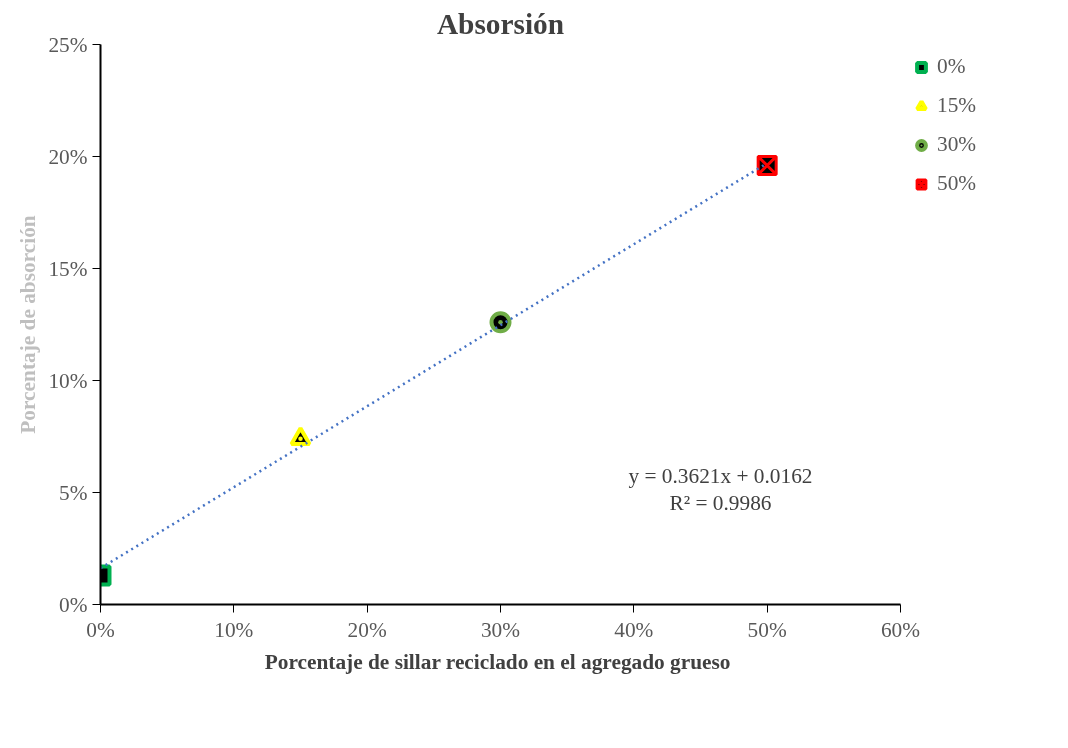 This screenshot has height=748, width=1068. I want to click on point, so click(500, 322).